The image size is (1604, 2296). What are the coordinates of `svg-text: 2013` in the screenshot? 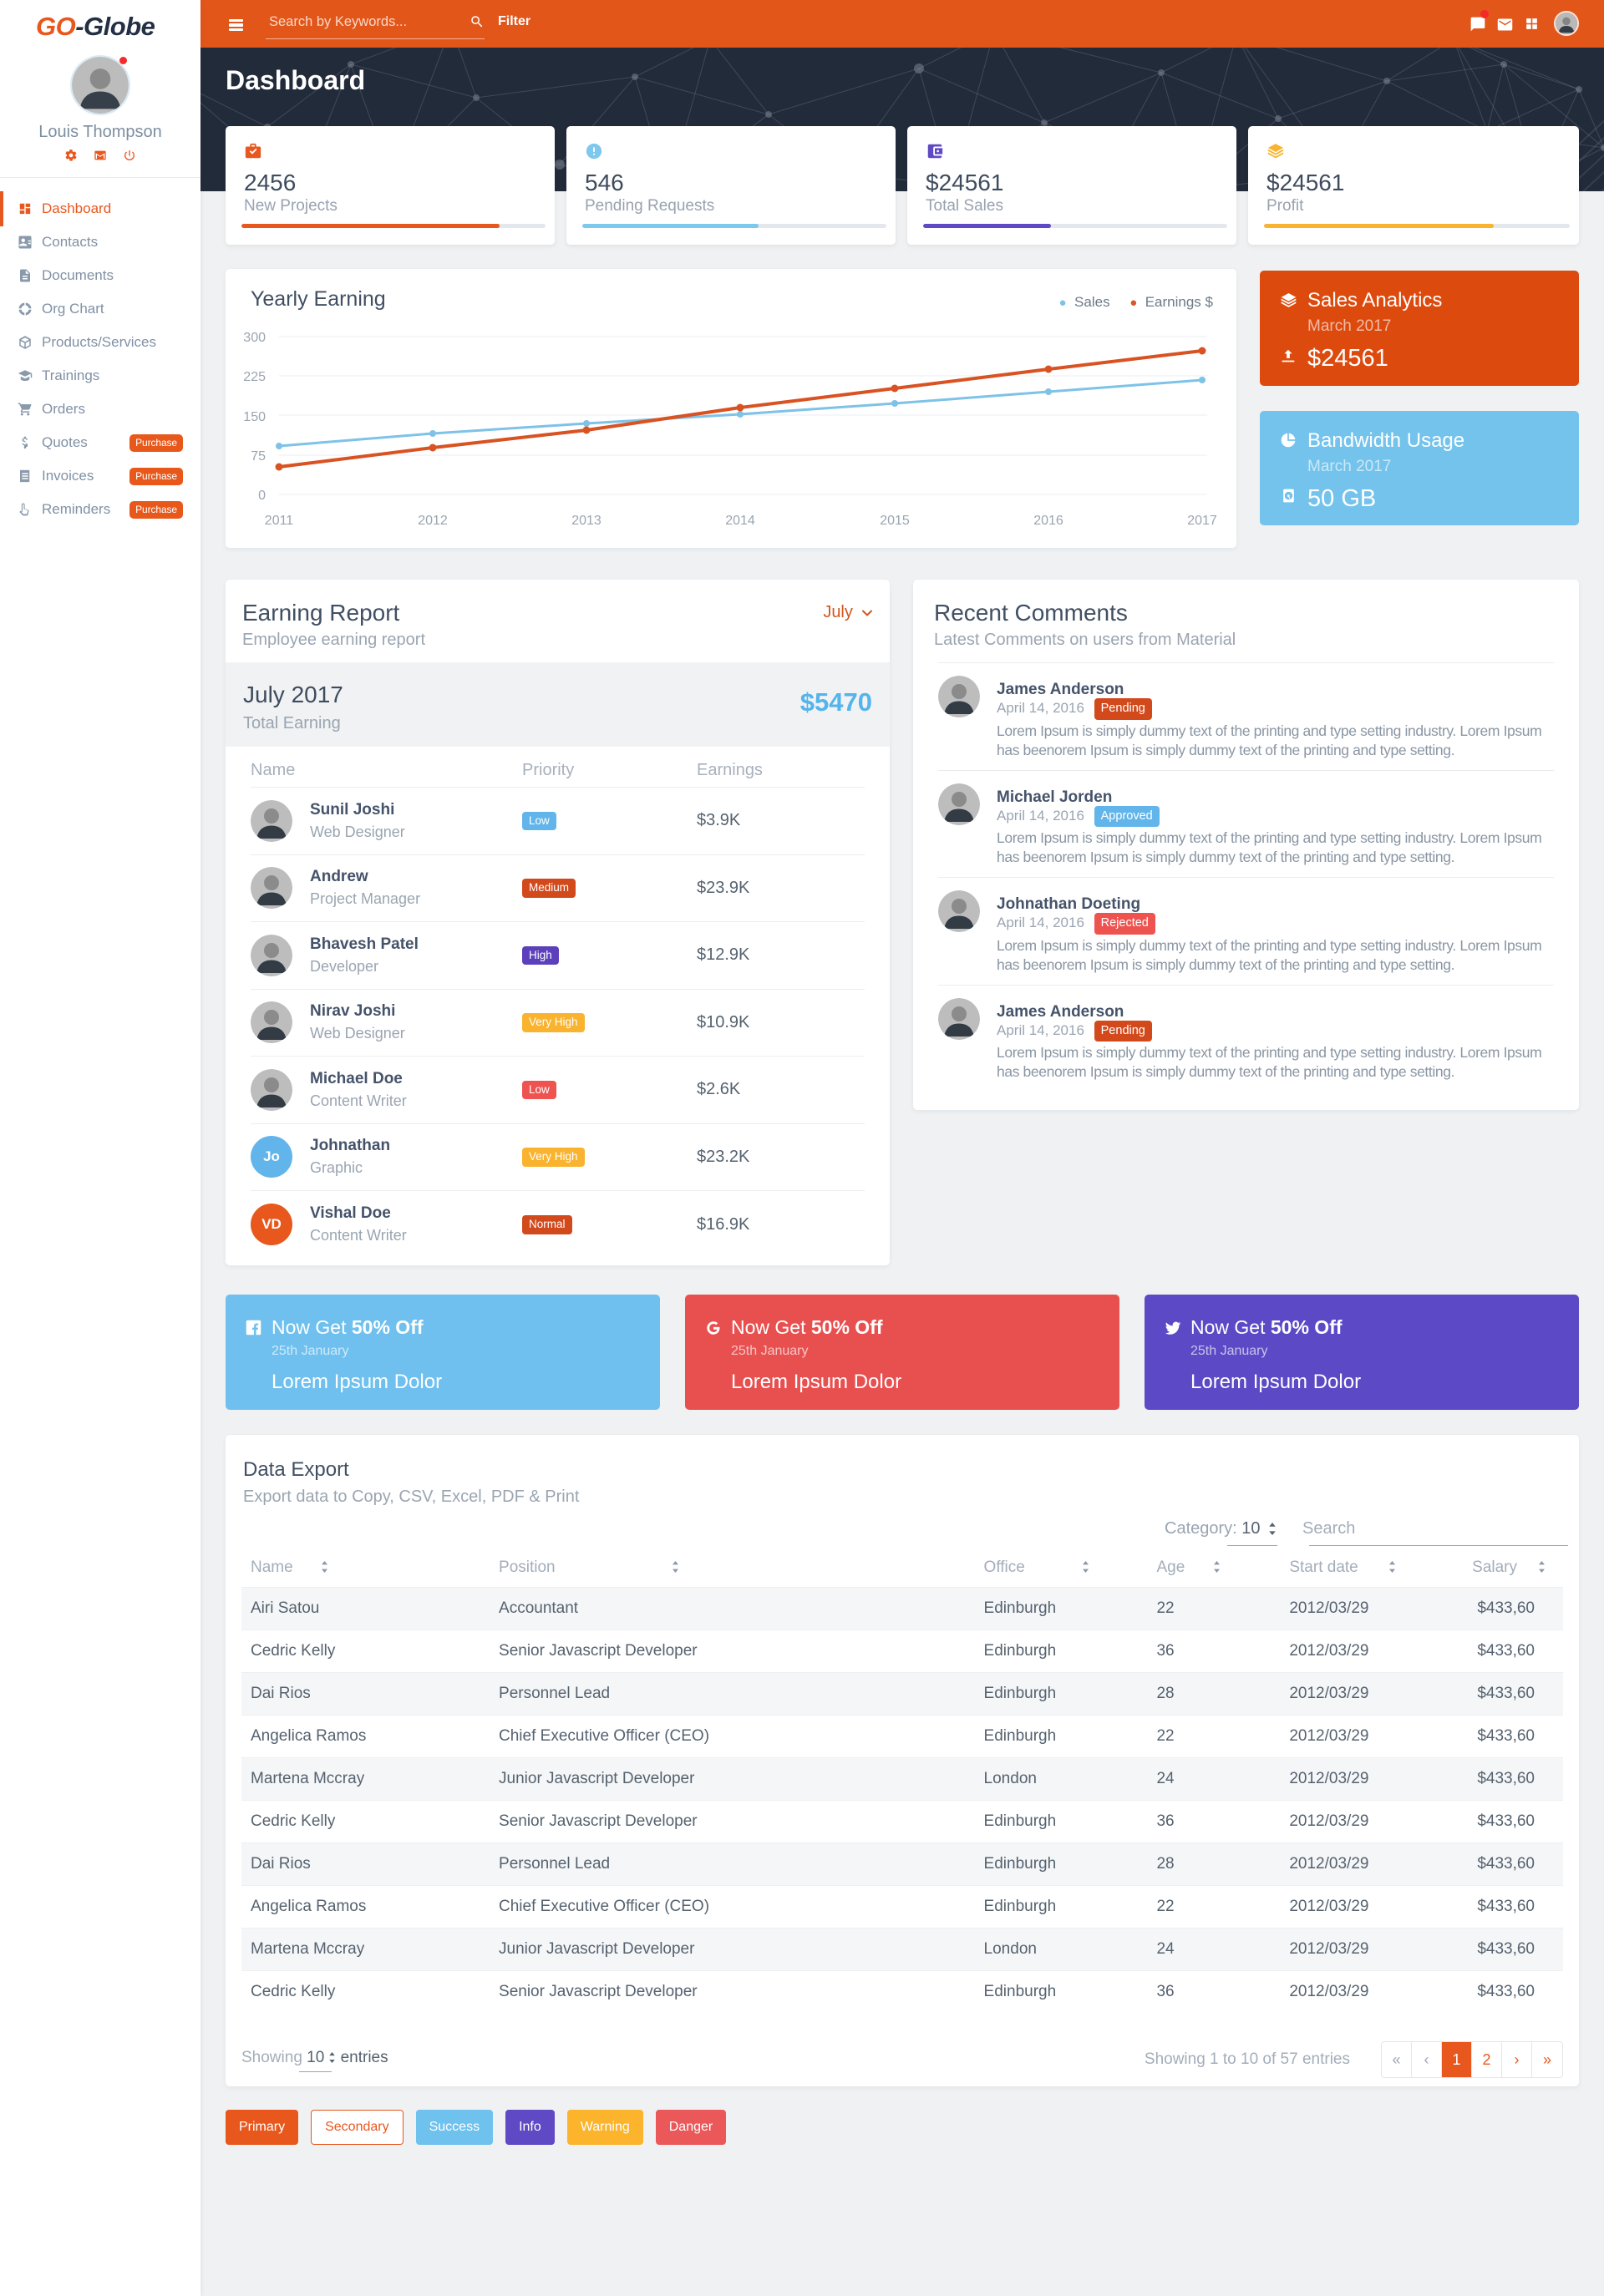 It's located at (586, 521).